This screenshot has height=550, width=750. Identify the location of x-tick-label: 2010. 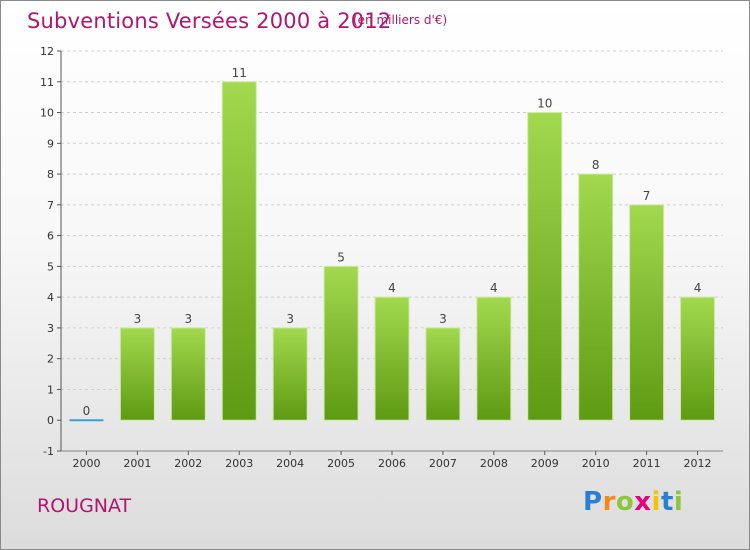
(596, 463).